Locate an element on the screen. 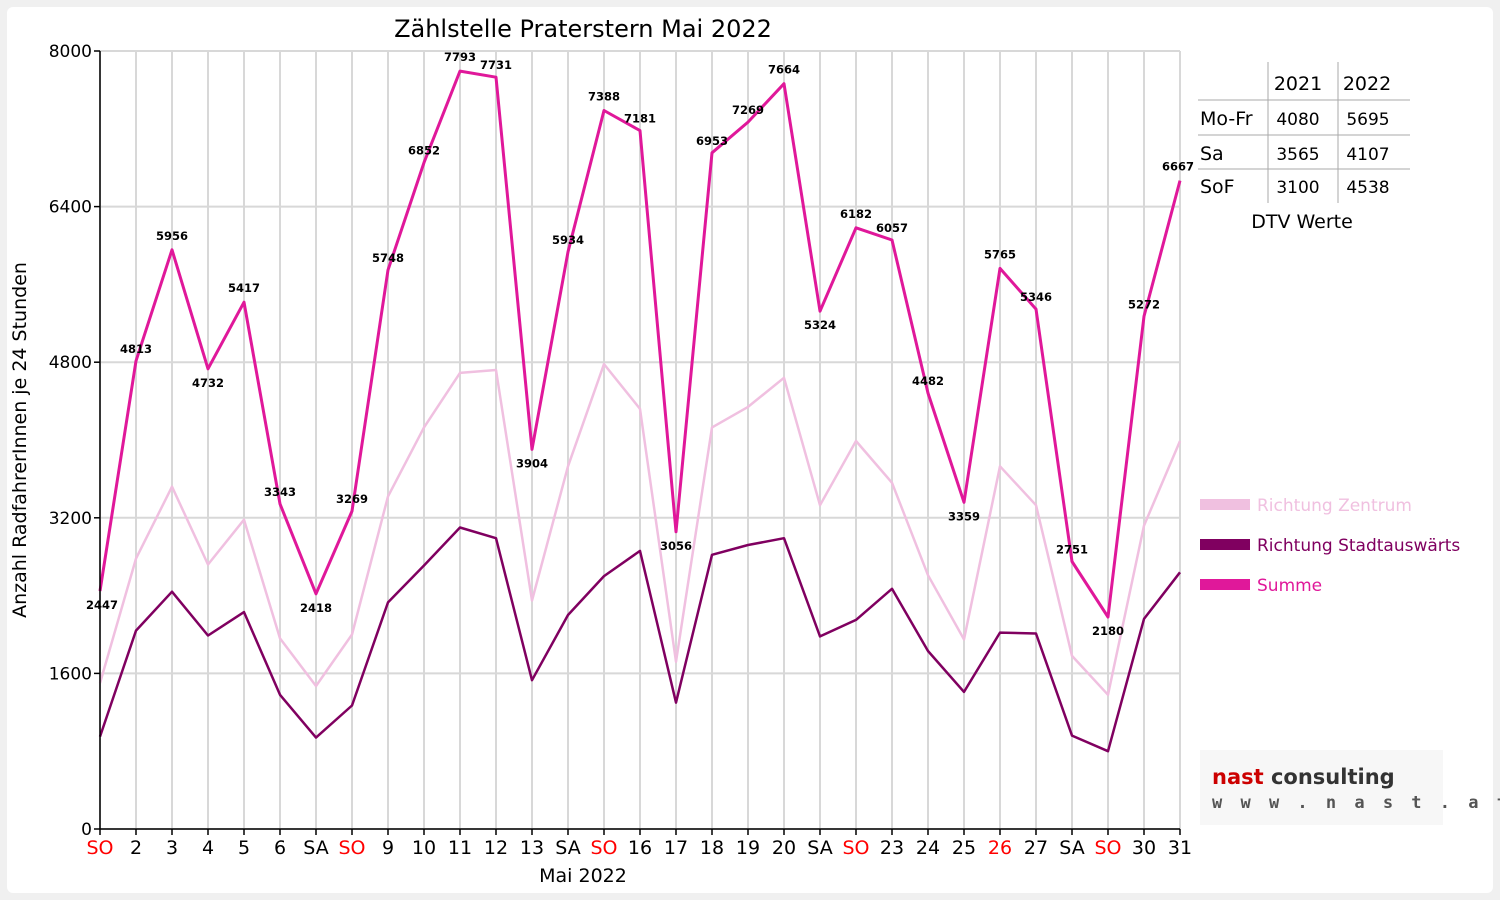 This screenshot has height=900, width=1500. data-label: 6667 is located at coordinates (1178, 167).